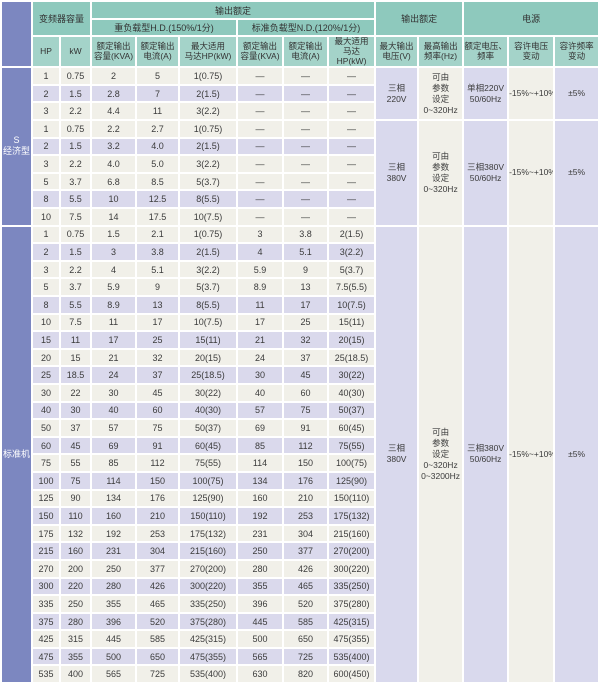 The width and height of the screenshot is (600, 684). Describe the element at coordinates (46, 93) in the screenshot. I see `cell: 2` at that location.